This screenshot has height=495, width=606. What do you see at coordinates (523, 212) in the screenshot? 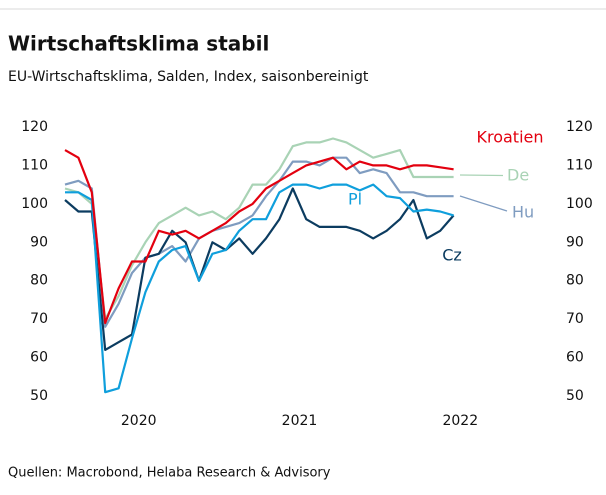
I see `series-label: Hu` at bounding box center [523, 212].